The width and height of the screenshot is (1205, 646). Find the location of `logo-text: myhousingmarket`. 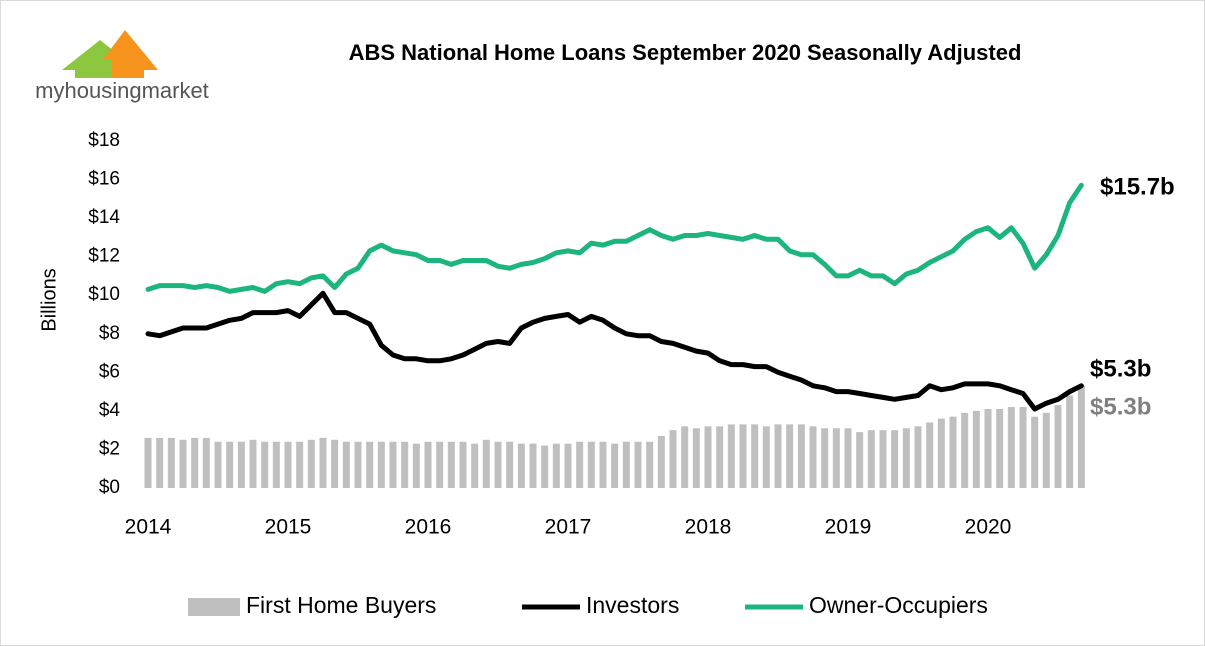

logo-text: myhousingmarket is located at coordinates (122, 90).